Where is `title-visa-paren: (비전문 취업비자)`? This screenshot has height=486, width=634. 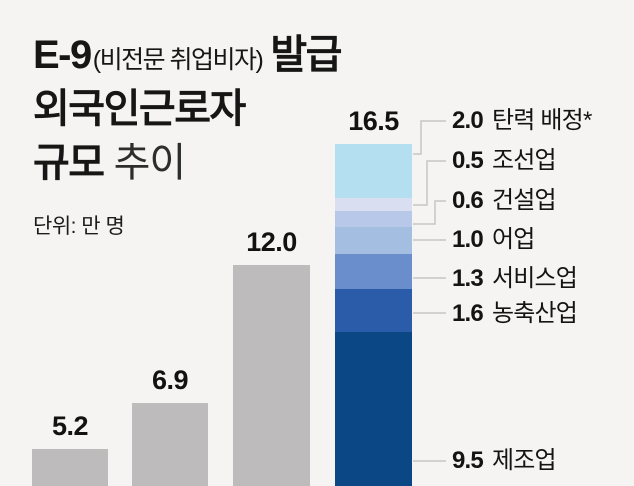 title-visa-paren: (비전문 취업비자) is located at coordinates (178, 60).